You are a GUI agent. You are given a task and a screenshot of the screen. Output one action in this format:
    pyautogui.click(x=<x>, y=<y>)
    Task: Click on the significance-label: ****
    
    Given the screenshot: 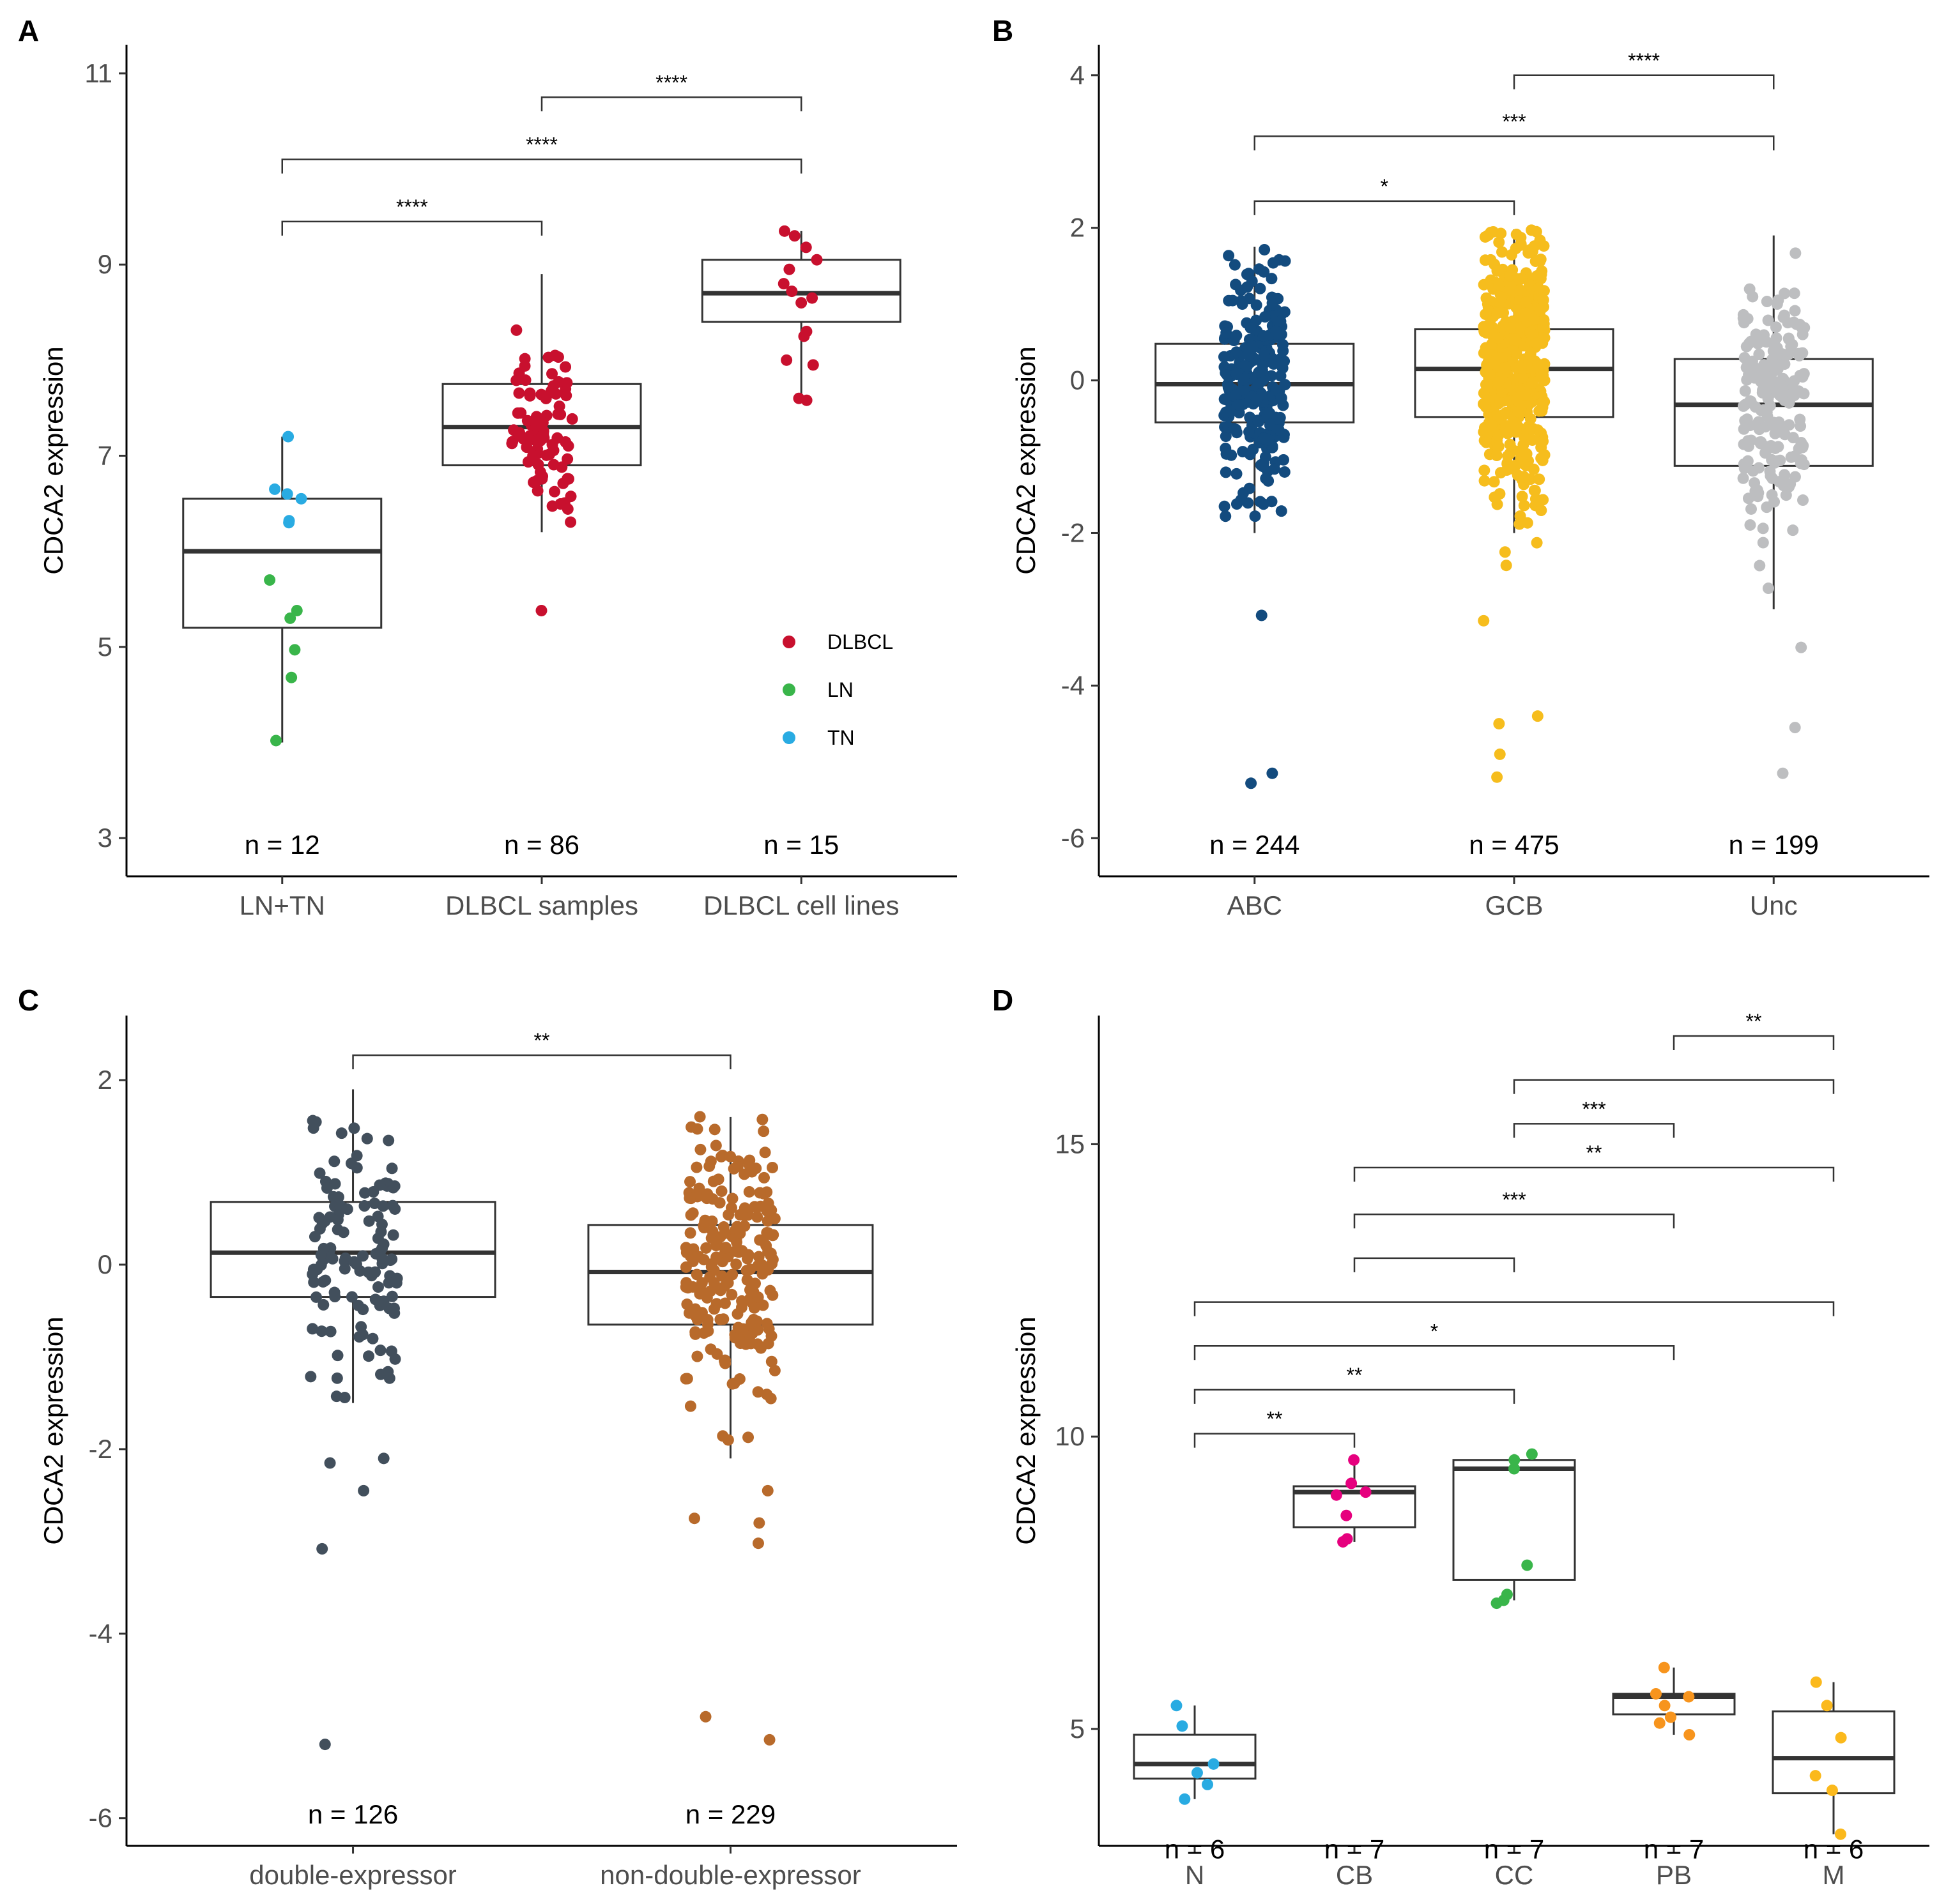 What is the action you would take?
    pyautogui.click(x=412, y=206)
    